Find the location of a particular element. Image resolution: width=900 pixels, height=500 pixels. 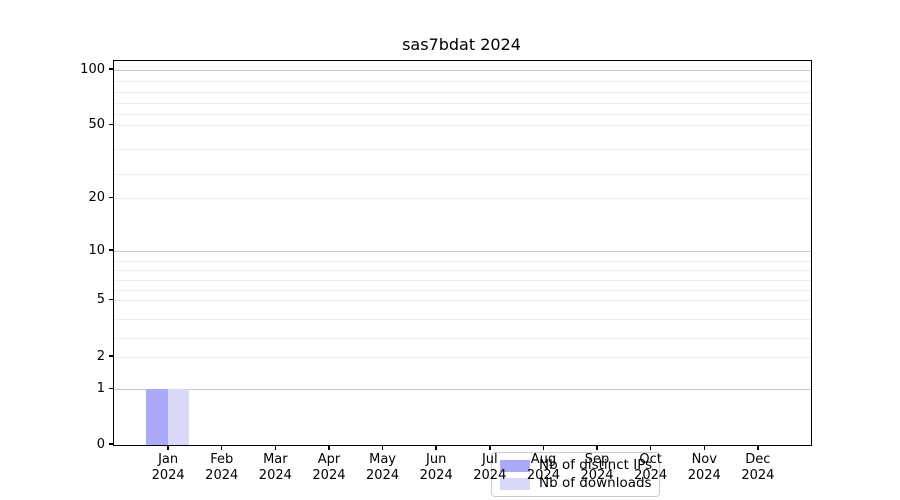

x-tick-mark-may is located at coordinates (382, 447).